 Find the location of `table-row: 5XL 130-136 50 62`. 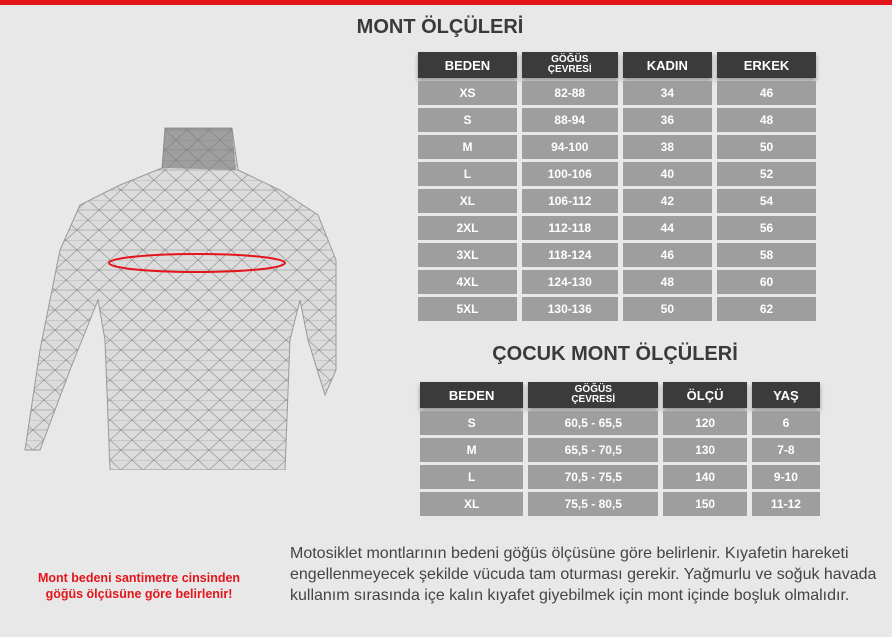

table-row: 5XL 130-136 50 62 is located at coordinates (617, 309).